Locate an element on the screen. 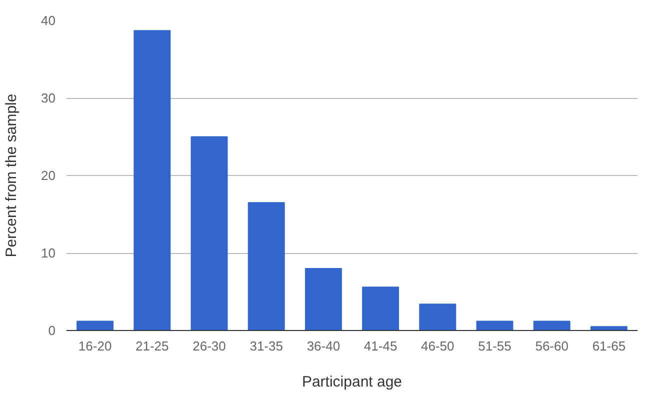 This screenshot has height=393, width=649. x-tick-label: 51-55 is located at coordinates (495, 346).